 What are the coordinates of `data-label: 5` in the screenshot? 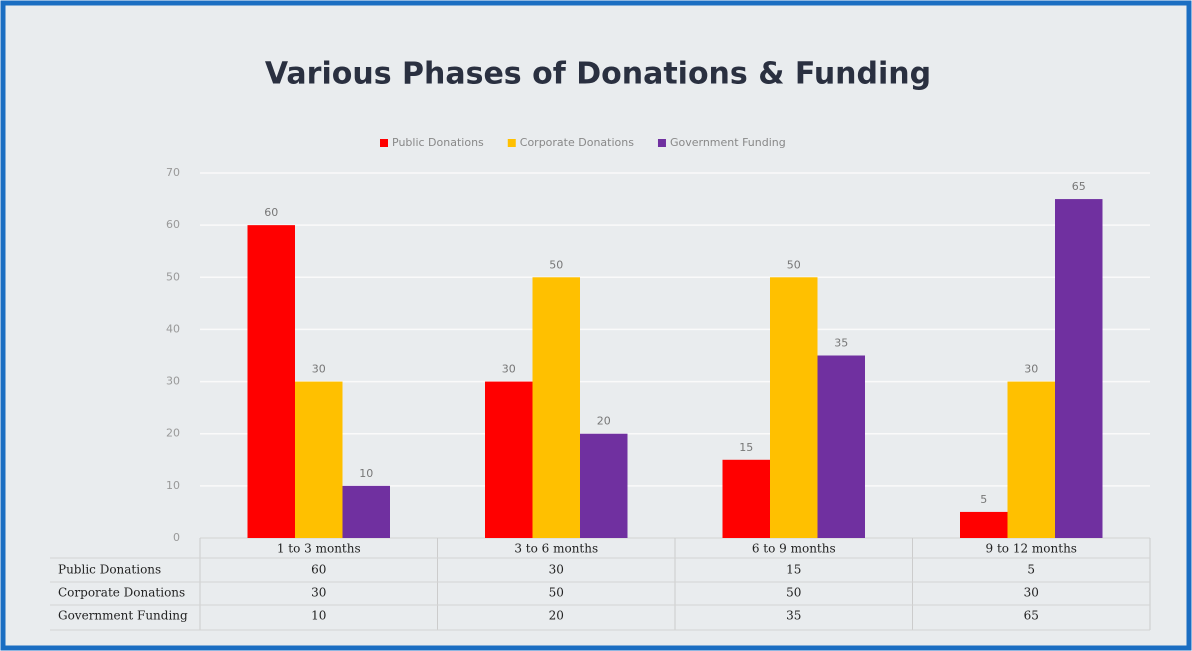 It's located at (983, 499).